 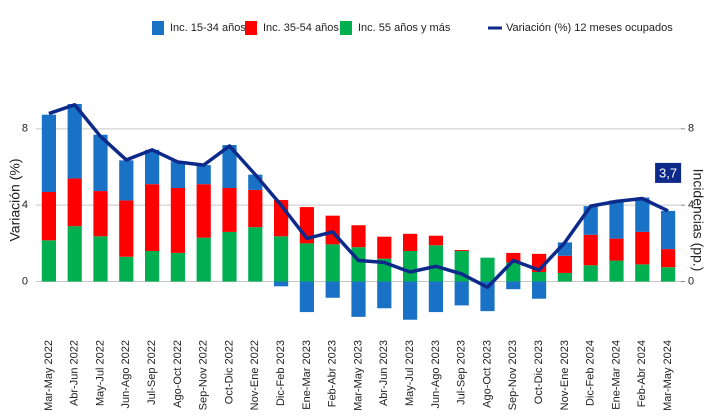 I want to click on y2-axis-title: Incidencias (pp.), so click(x=698, y=220).